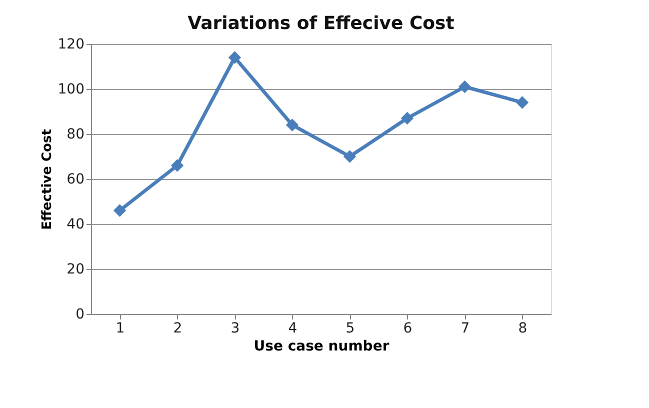 This screenshot has width=649, height=408. What do you see at coordinates (177, 328) in the screenshot?
I see `x-tick-label: 2` at bounding box center [177, 328].